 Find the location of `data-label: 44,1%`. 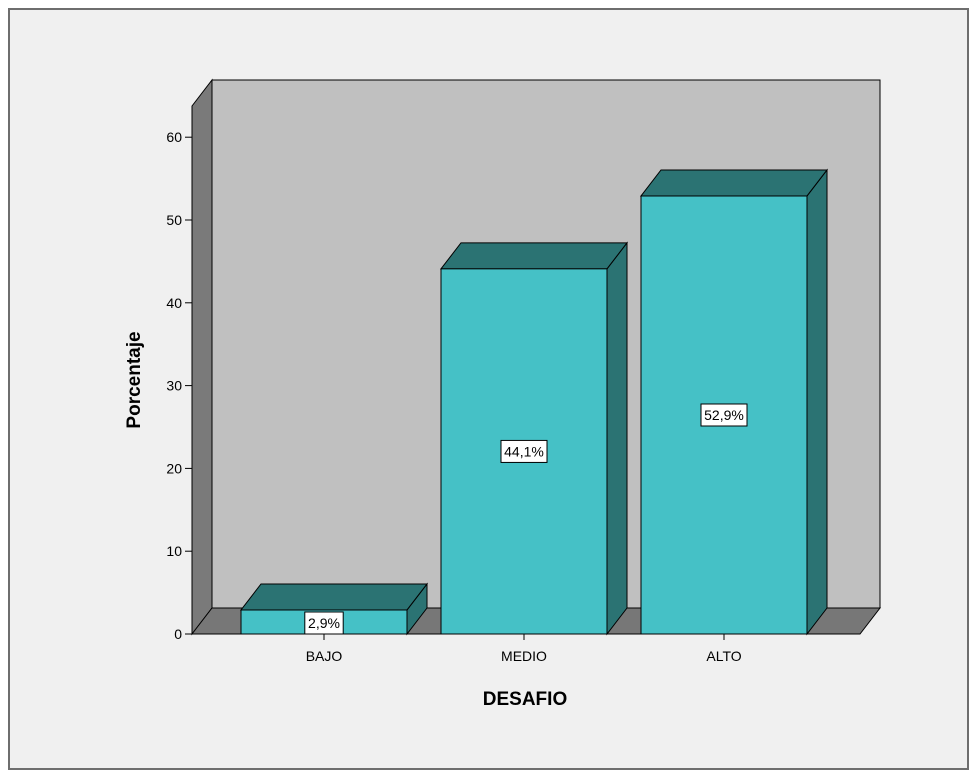

data-label: 44,1% is located at coordinates (524, 451).